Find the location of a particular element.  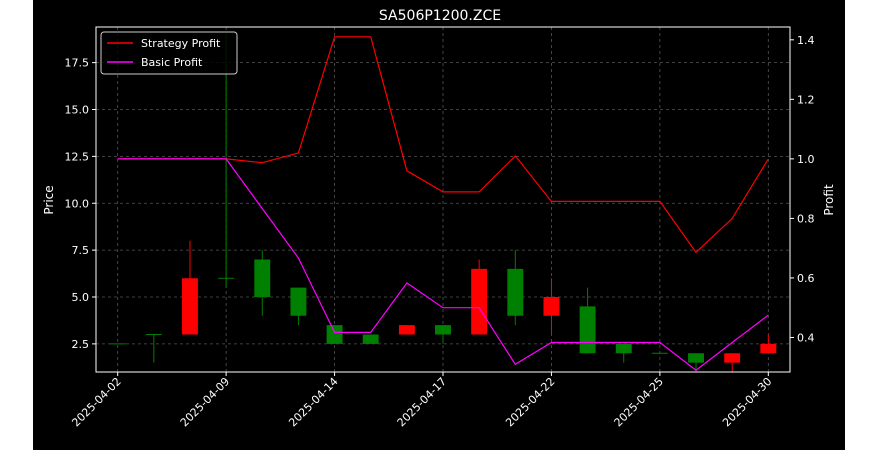

chart-title: SA506P1200.ZCE is located at coordinates (440, 16).